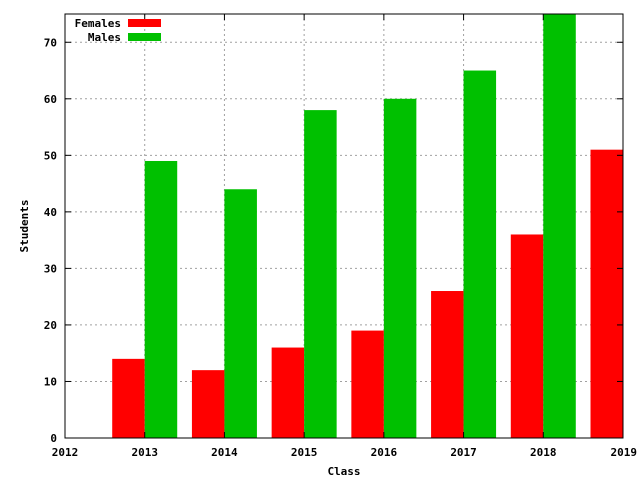 This screenshot has height=480, width=640. Describe the element at coordinates (50, 42) in the screenshot. I see `y-tick-label: 70` at that location.